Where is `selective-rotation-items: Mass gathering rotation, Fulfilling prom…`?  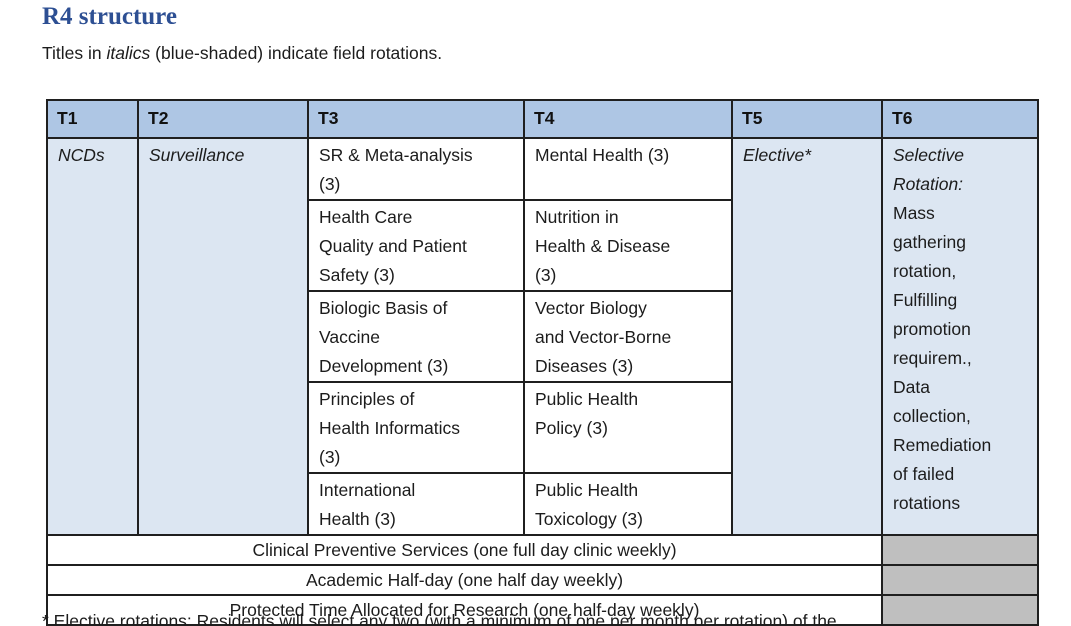
selective-rotation-items: Mass gathering rotation, Fulfilling prom… is located at coordinates (942, 358).